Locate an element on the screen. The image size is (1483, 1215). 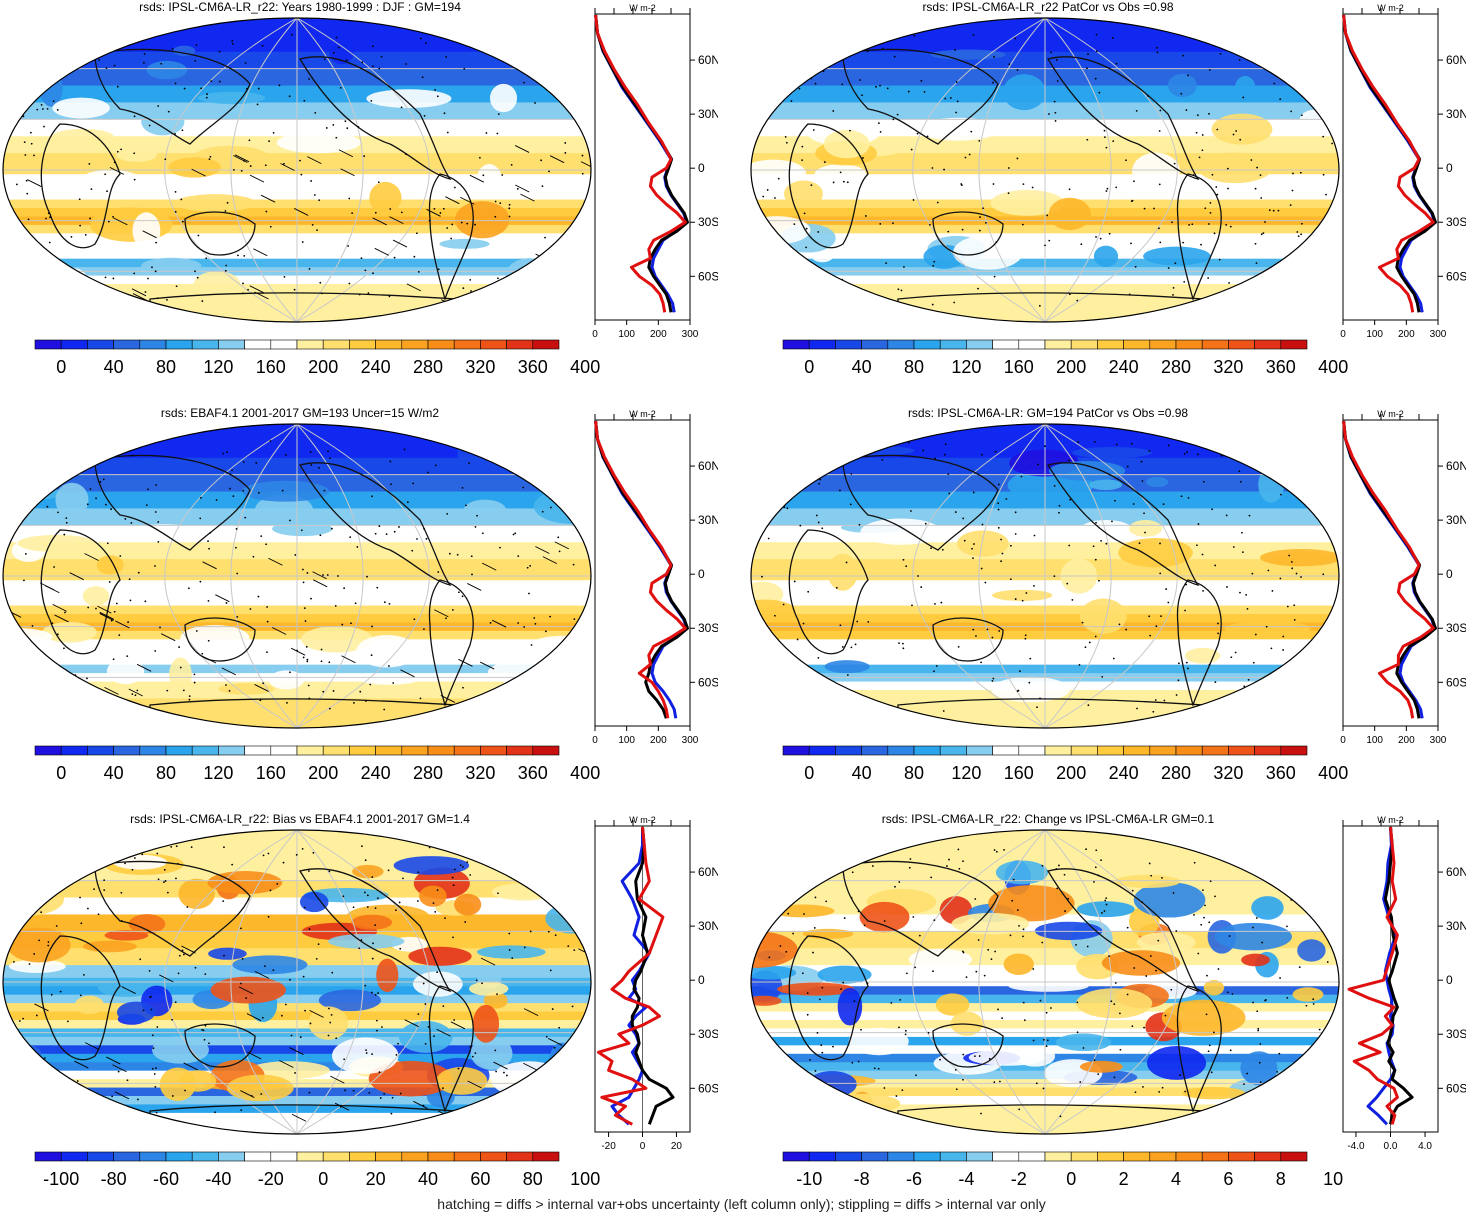
global-map is located at coordinates (297, 170).